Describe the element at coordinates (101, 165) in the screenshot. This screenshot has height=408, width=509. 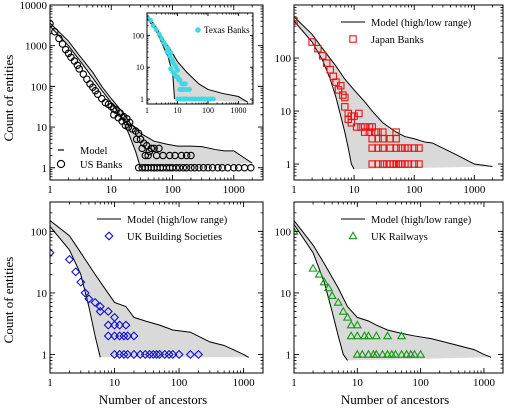
I see `us-legend-series-label: US Banks` at that location.